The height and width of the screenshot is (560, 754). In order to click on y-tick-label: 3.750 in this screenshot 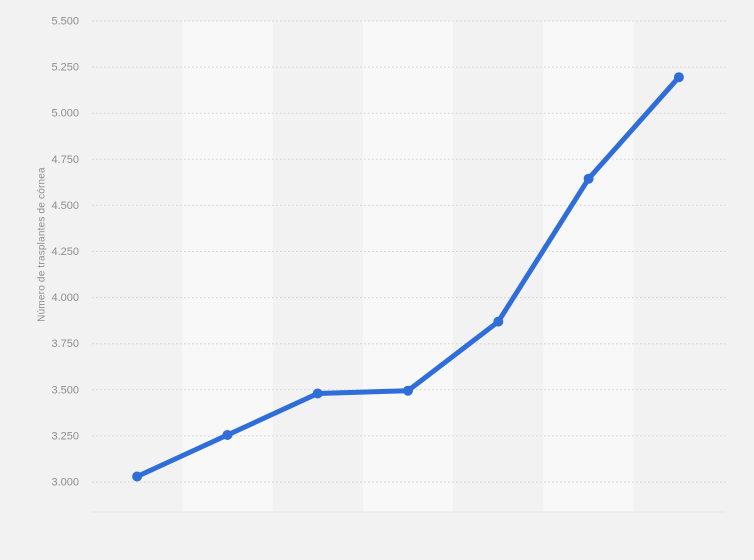, I will do `click(65, 344)`.